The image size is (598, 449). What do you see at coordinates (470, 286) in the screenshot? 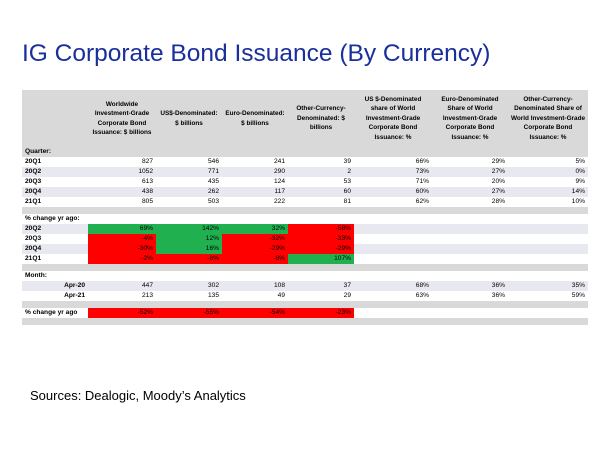
I see `table-cell: 36%` at bounding box center [470, 286].